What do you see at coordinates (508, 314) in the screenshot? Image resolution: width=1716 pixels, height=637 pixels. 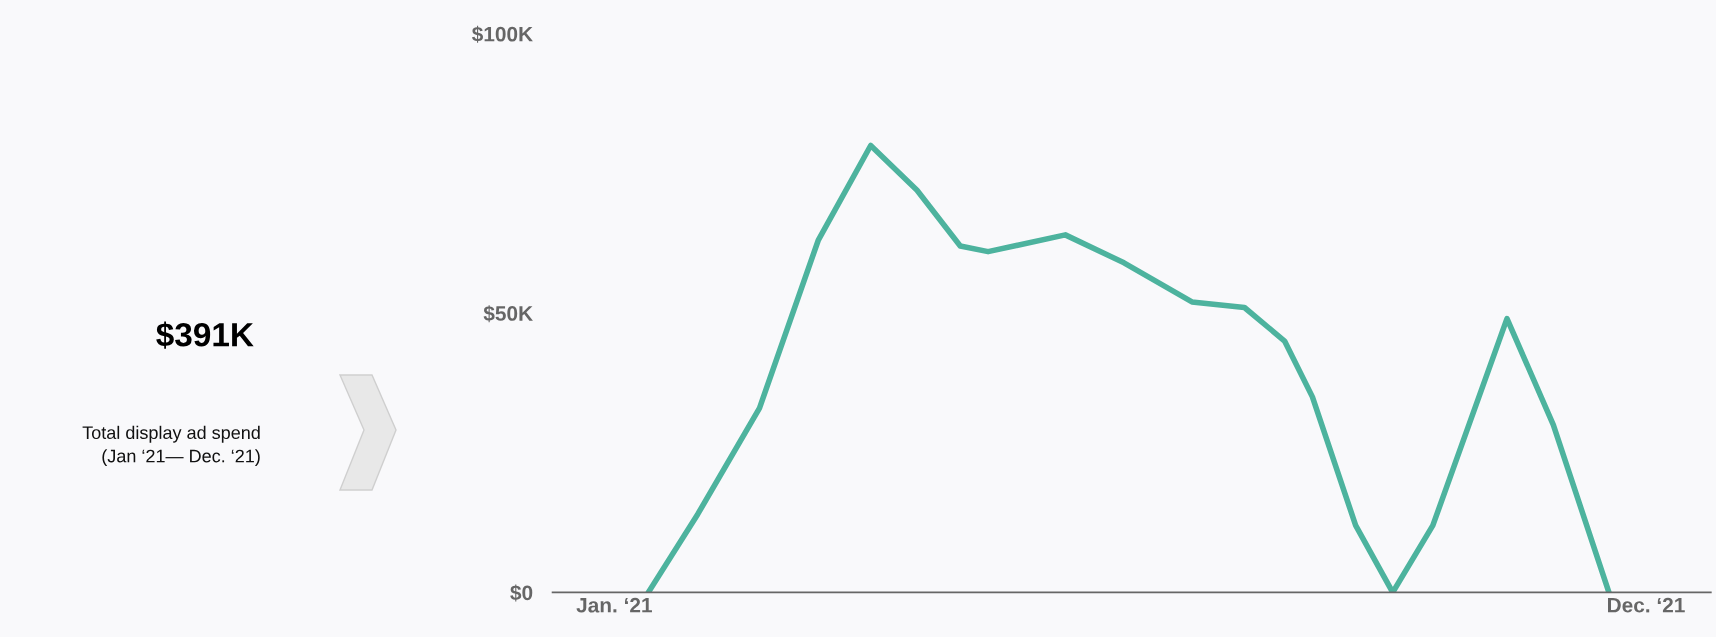 I see `y-tick-label: $50K` at bounding box center [508, 314].